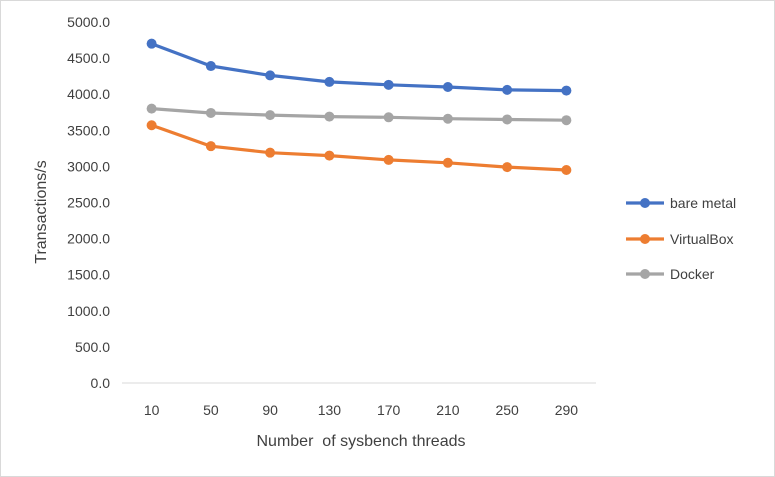  Describe the element at coordinates (448, 410) in the screenshot. I see `x-tick-label: 210` at that location.